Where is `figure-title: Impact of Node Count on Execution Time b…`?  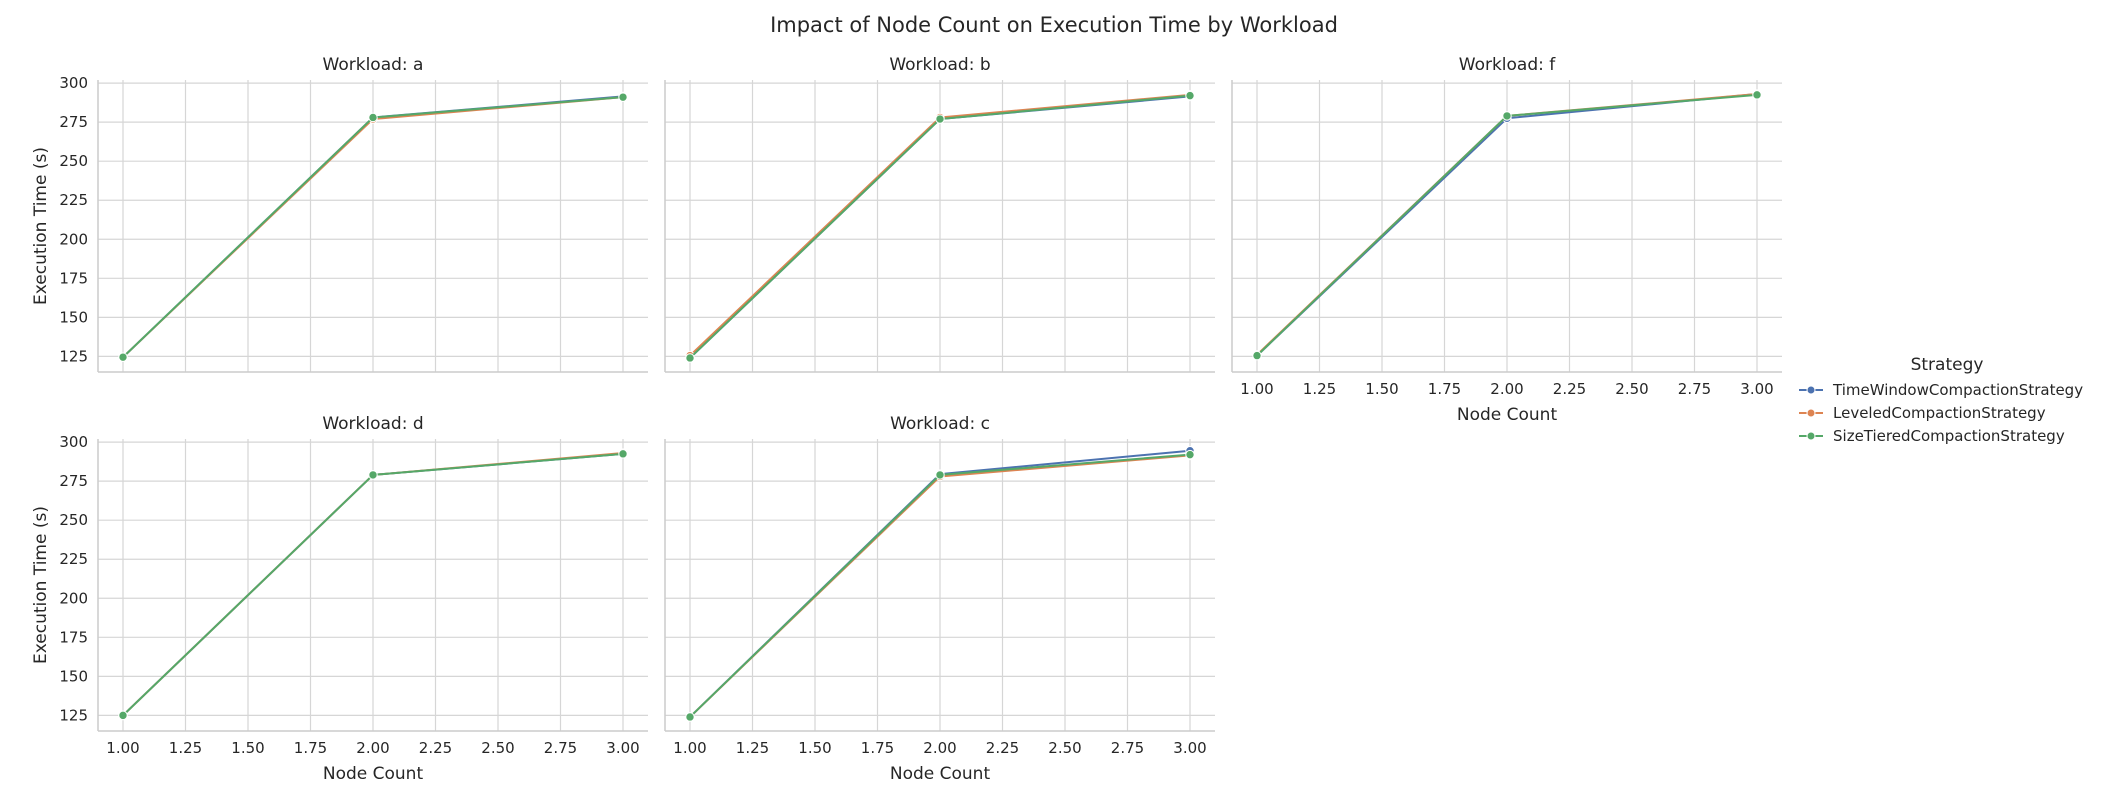 figure-title: Impact of Node Count on Execution Time b… is located at coordinates (1054, 25).